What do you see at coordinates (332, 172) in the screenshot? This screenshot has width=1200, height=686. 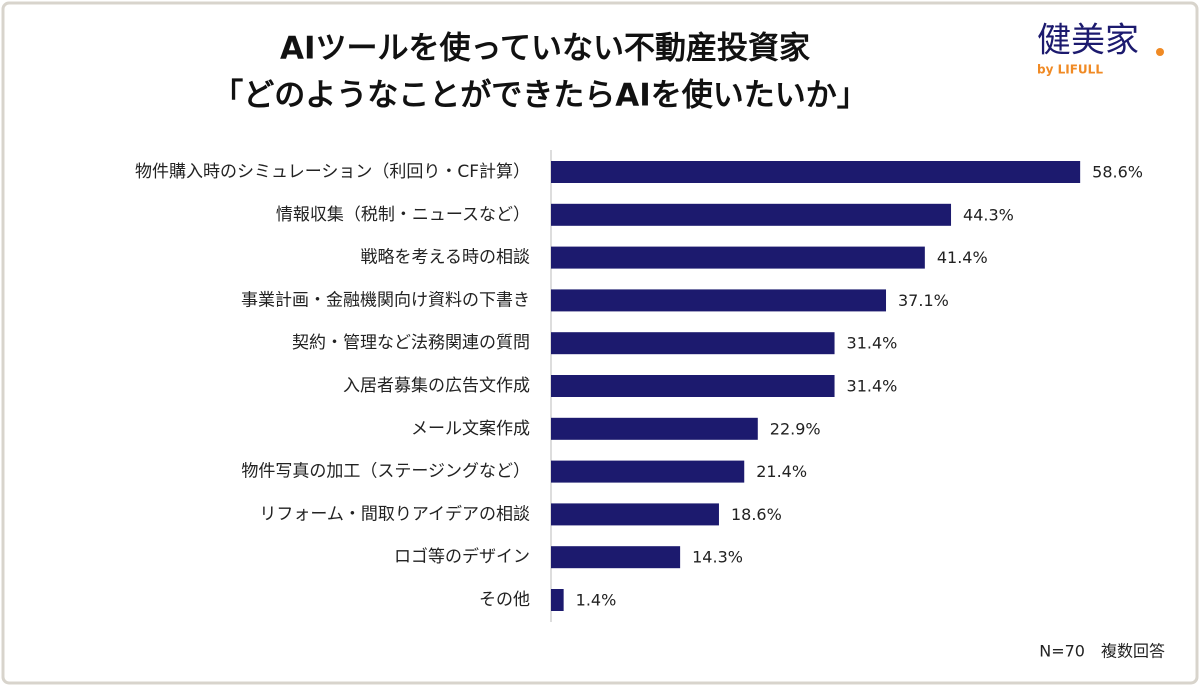 I see `category-label: 物件購入時のシミュレーション（利回り・CF計算）` at bounding box center [332, 172].